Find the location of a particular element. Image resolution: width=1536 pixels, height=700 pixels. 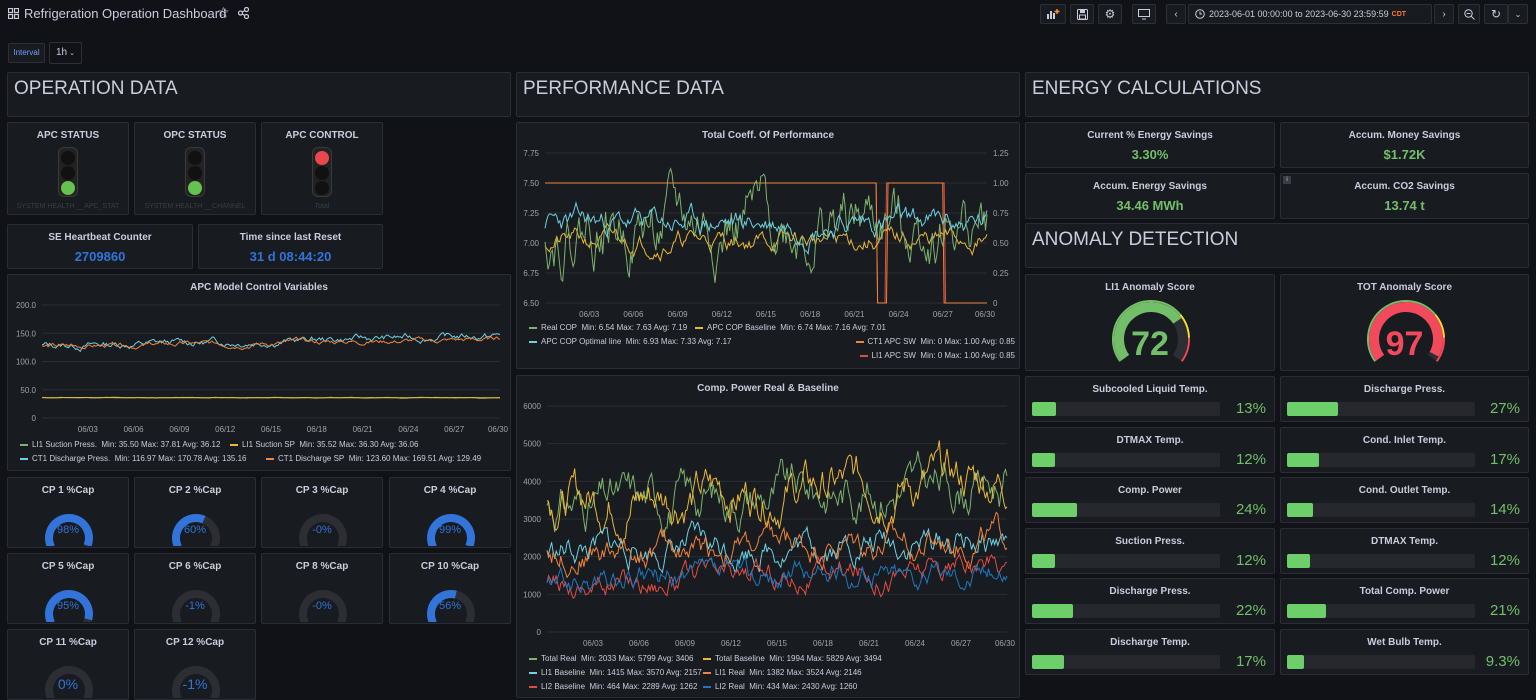

energy-row-title: ENERGY CALCULATIONS is located at coordinates (1147, 88).